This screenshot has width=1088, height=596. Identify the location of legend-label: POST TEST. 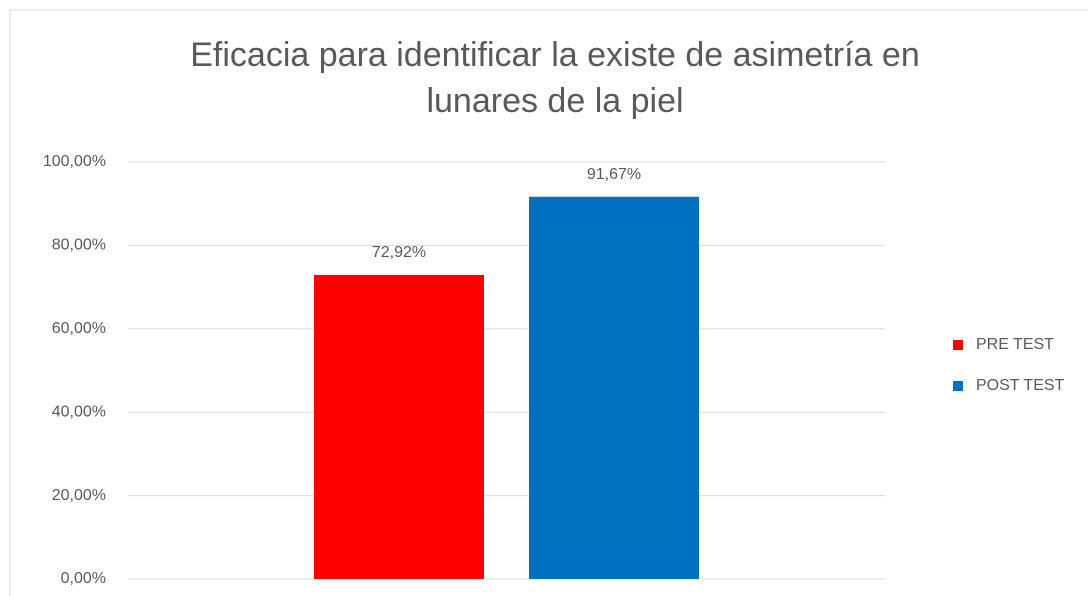
(1020, 385).